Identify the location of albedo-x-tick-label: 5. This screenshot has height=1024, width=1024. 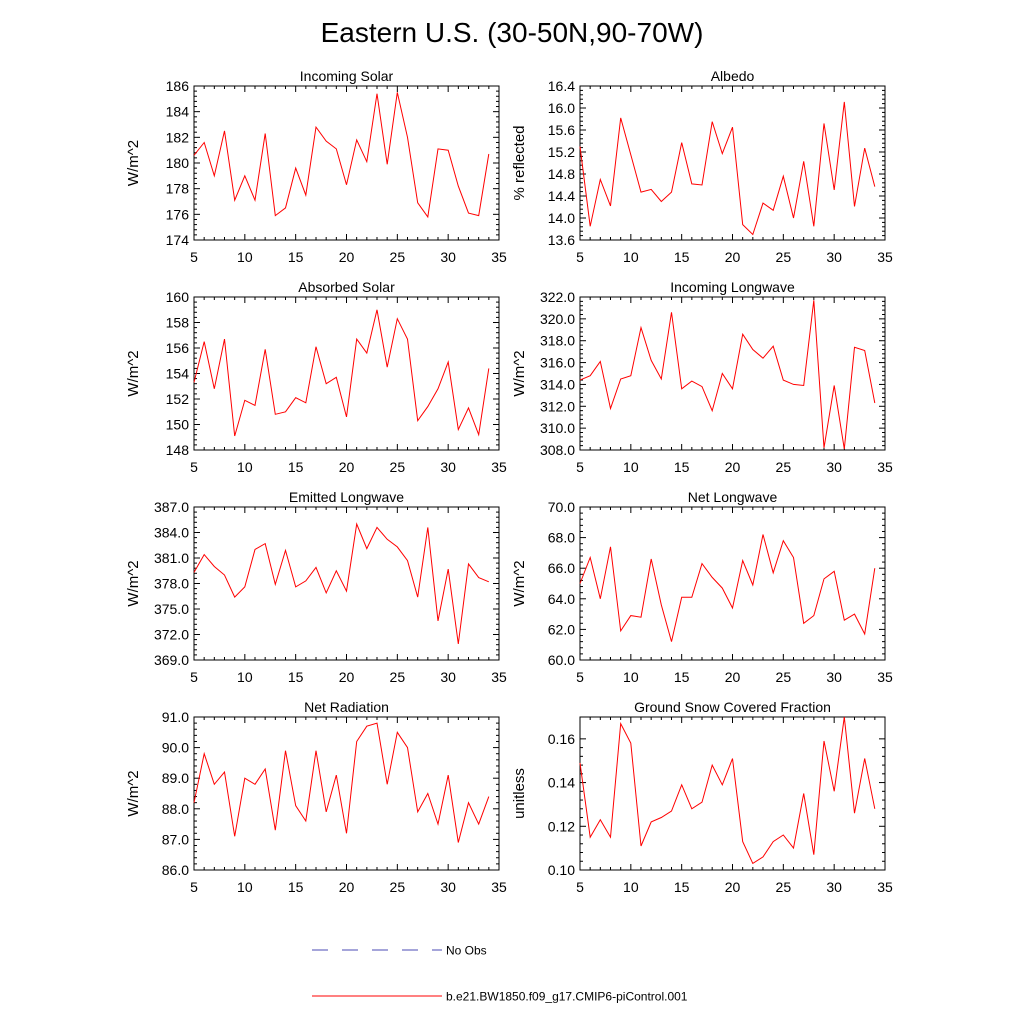
(580, 257).